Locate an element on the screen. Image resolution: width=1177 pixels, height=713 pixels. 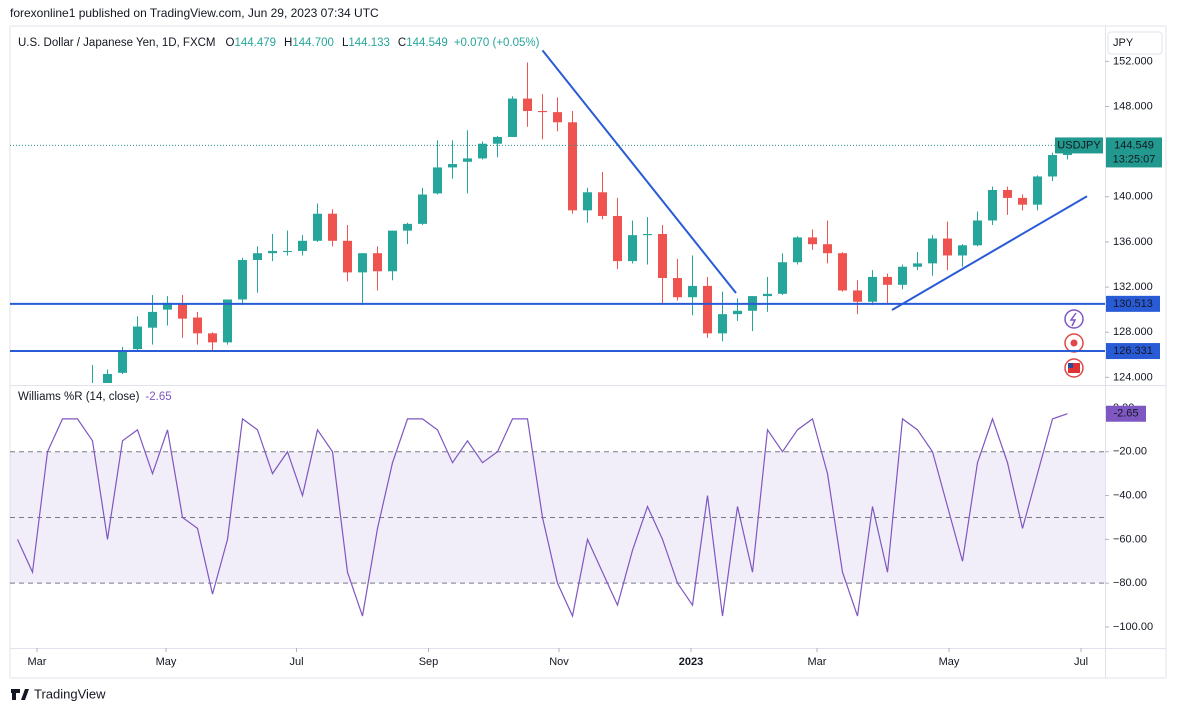
y-tick-label: 128.000 is located at coordinates (1133, 332).